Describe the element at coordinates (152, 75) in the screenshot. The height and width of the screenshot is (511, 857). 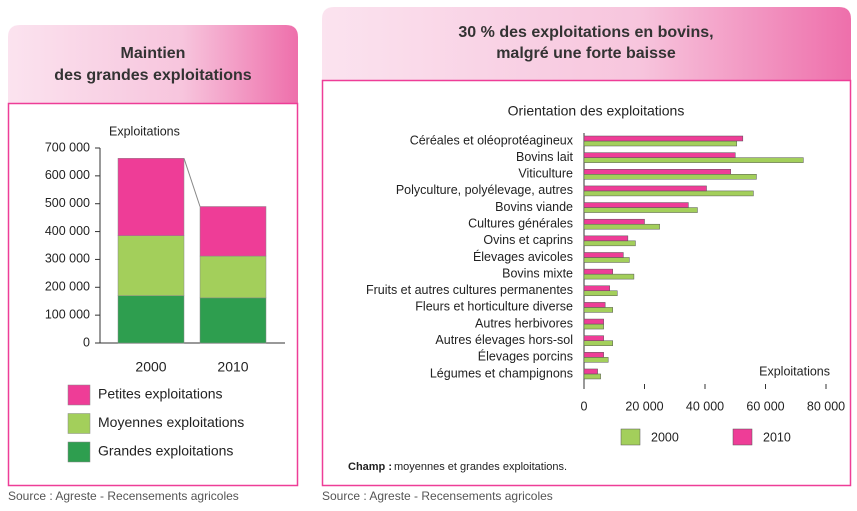
I see `chart-title: des grandes exploitations` at that location.